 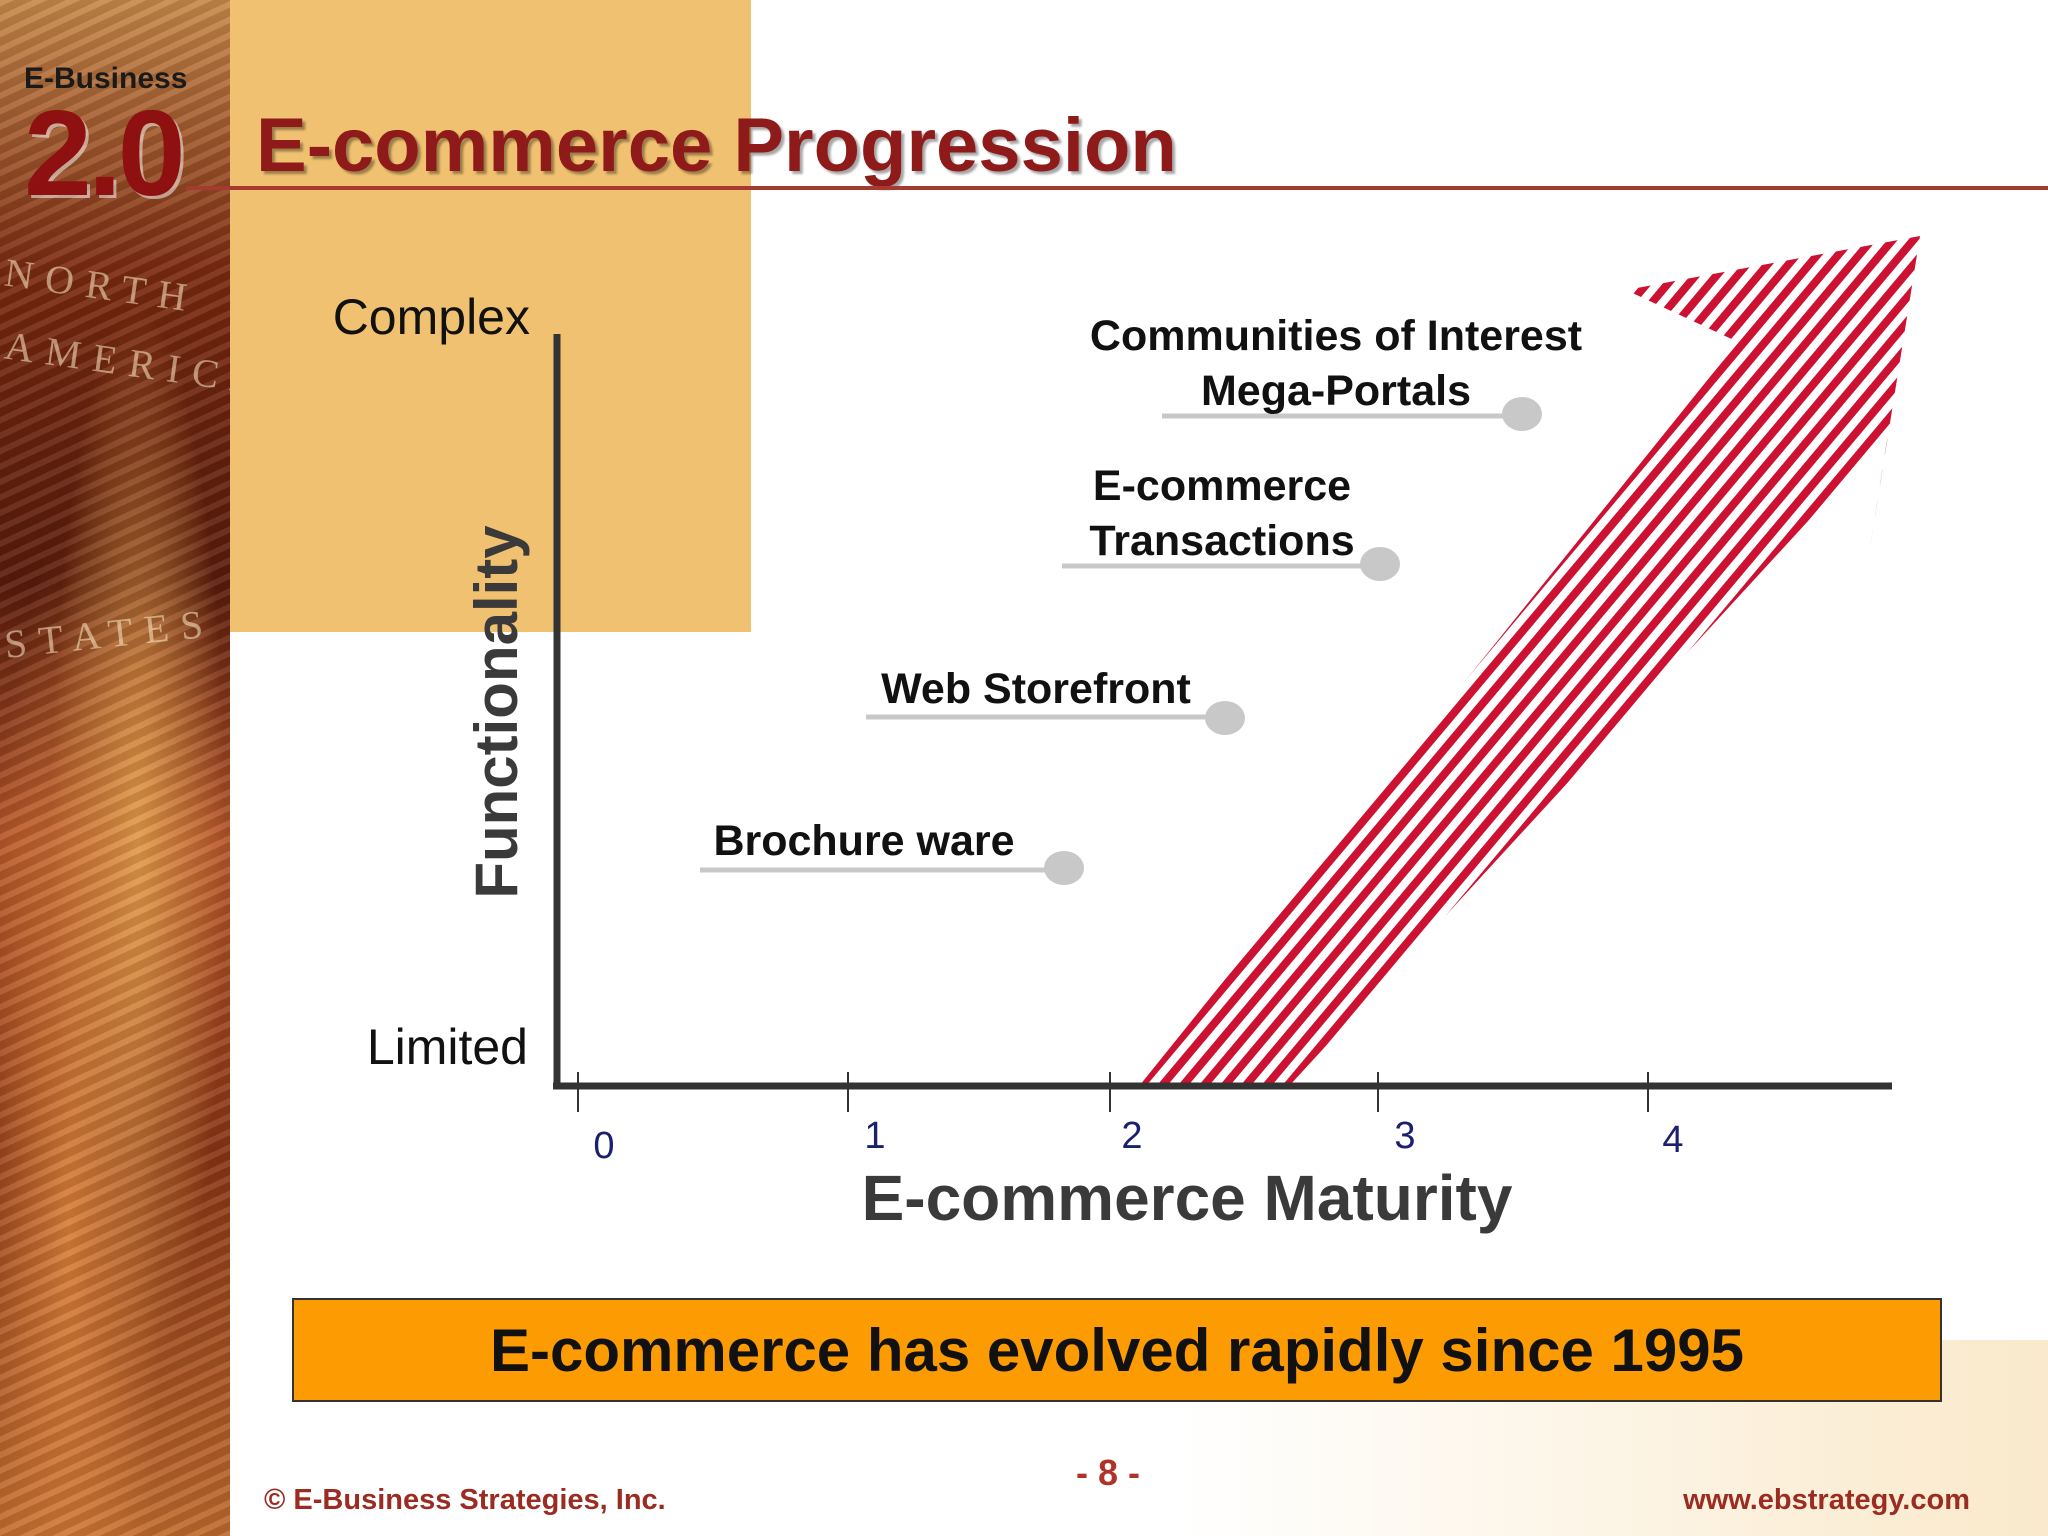 I want to click on stage-callout: Web Storefront, so click(x=1055, y=700).